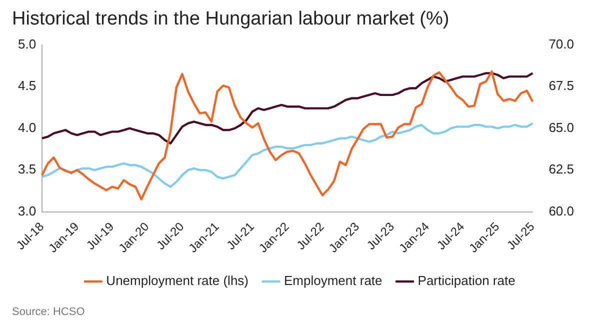 This screenshot has width=608, height=332. What do you see at coordinates (561, 169) in the screenshot?
I see `y2-tick-label: 62.5` at bounding box center [561, 169].